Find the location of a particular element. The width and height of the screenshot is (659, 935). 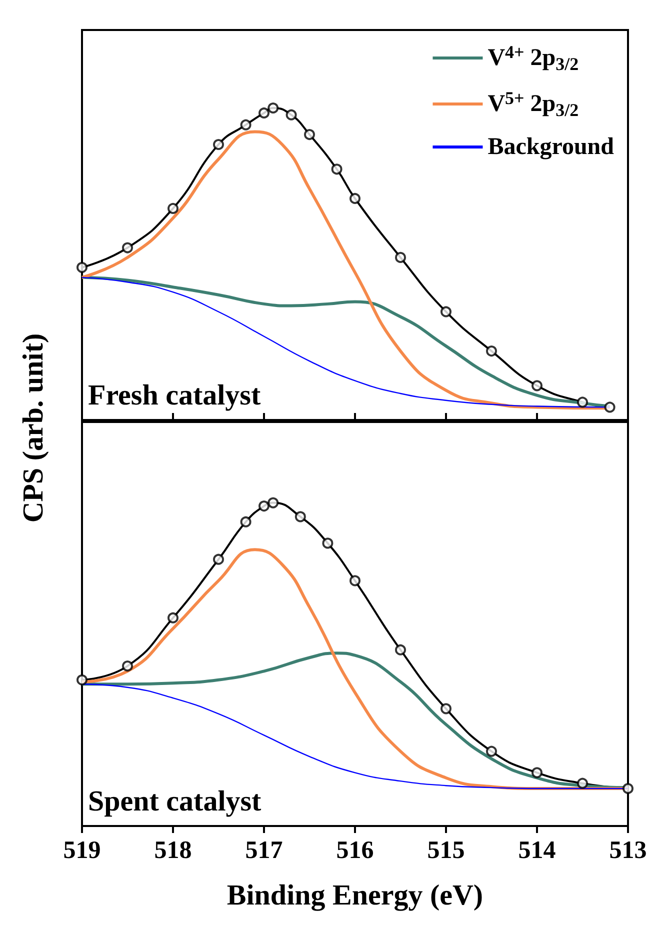

x-tick-label: 517 is located at coordinates (264, 850).